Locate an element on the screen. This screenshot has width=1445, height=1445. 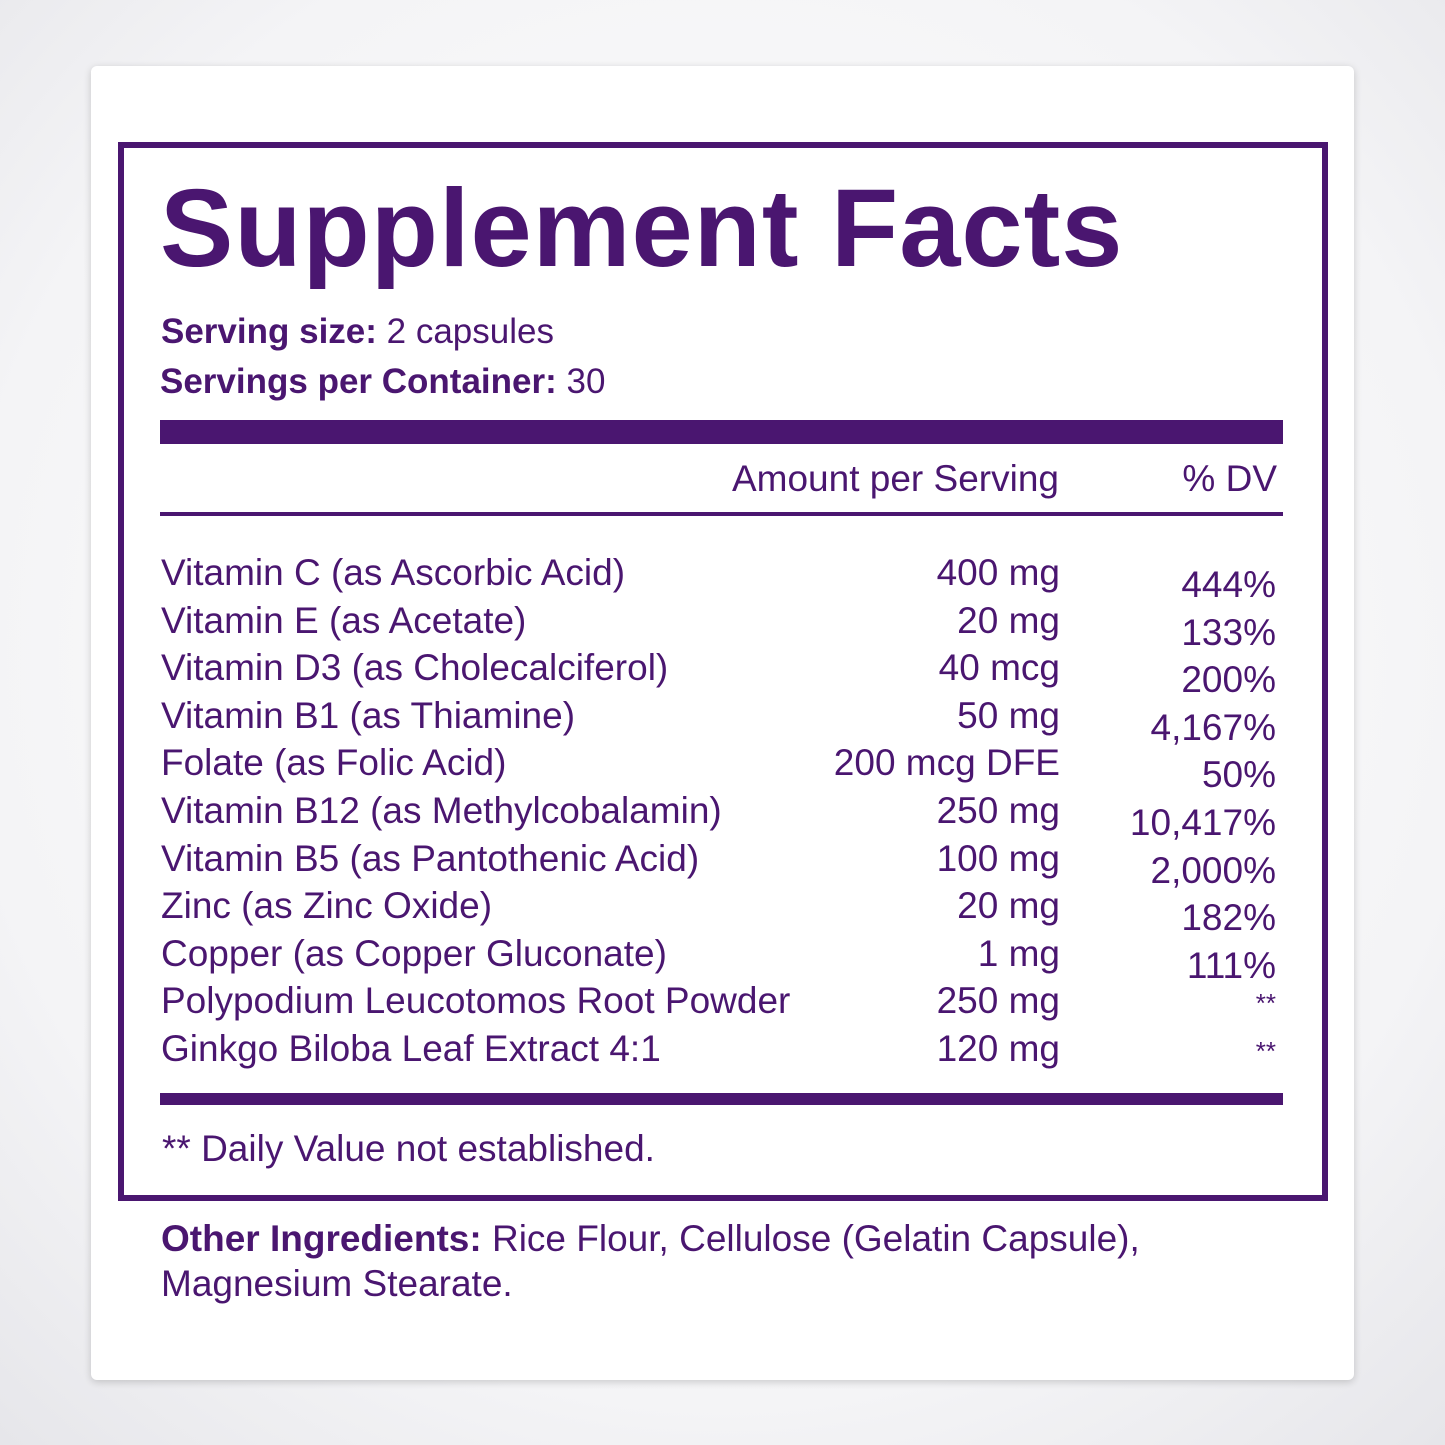
daily-value: 182% is located at coordinates (1228, 918).